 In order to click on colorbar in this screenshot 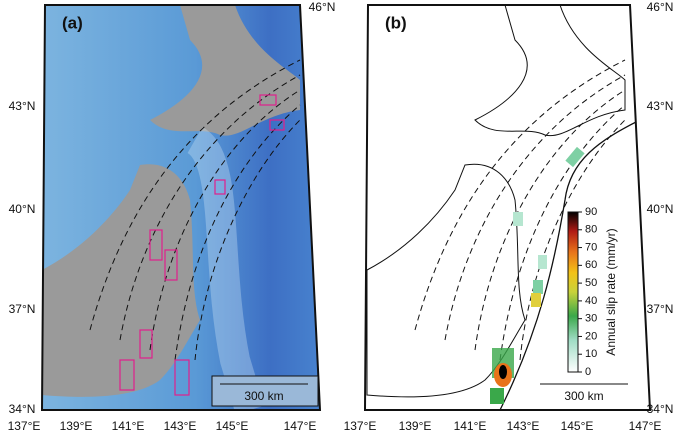, I will do `click(573, 292)`.